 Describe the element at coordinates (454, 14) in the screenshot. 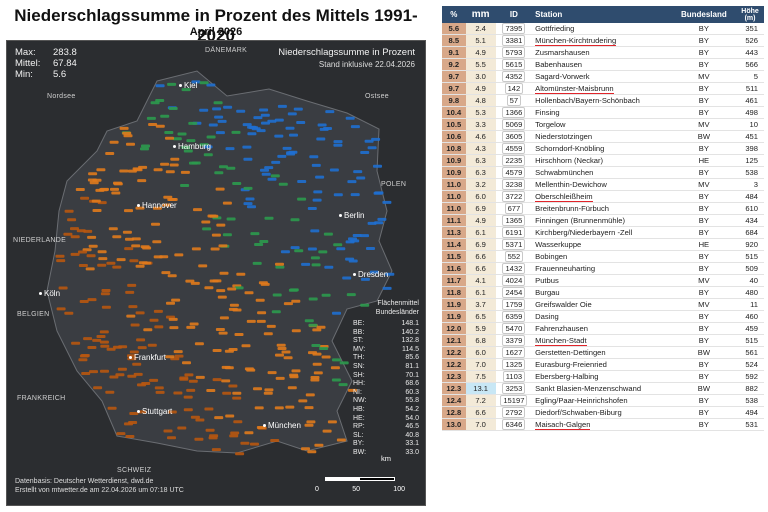

I see `header-percent: %` at that location.